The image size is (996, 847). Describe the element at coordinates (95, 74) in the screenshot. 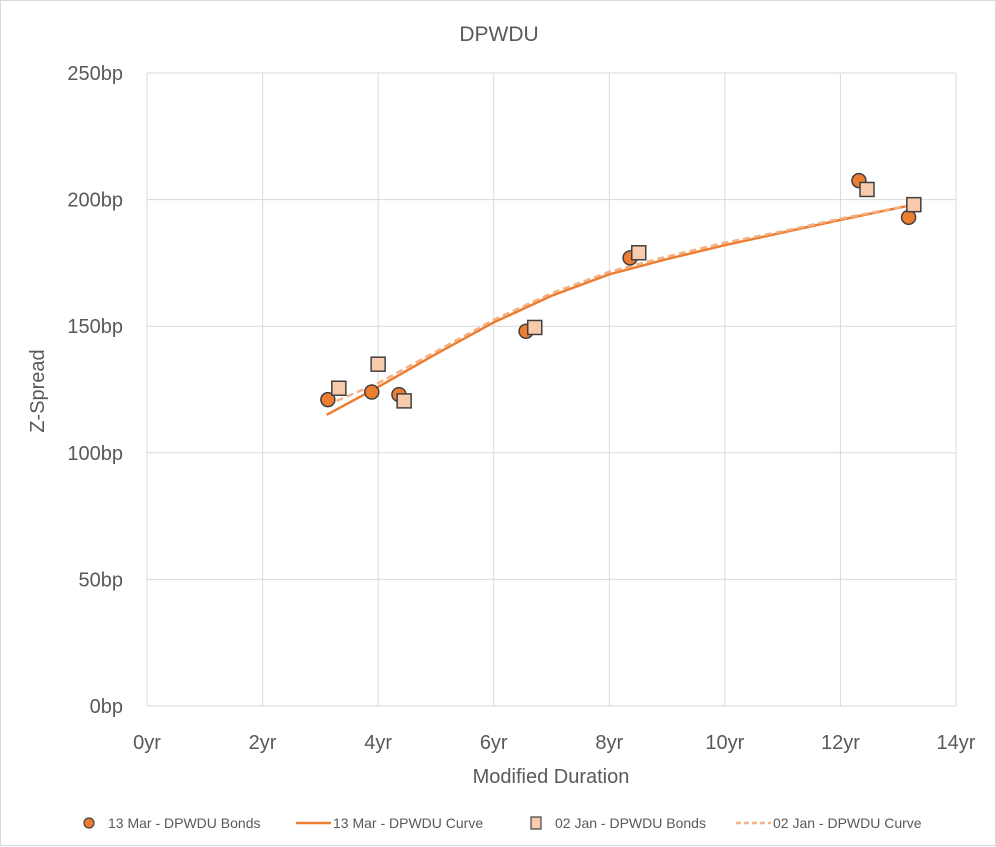

I see `y-tick-label: 250bp` at that location.